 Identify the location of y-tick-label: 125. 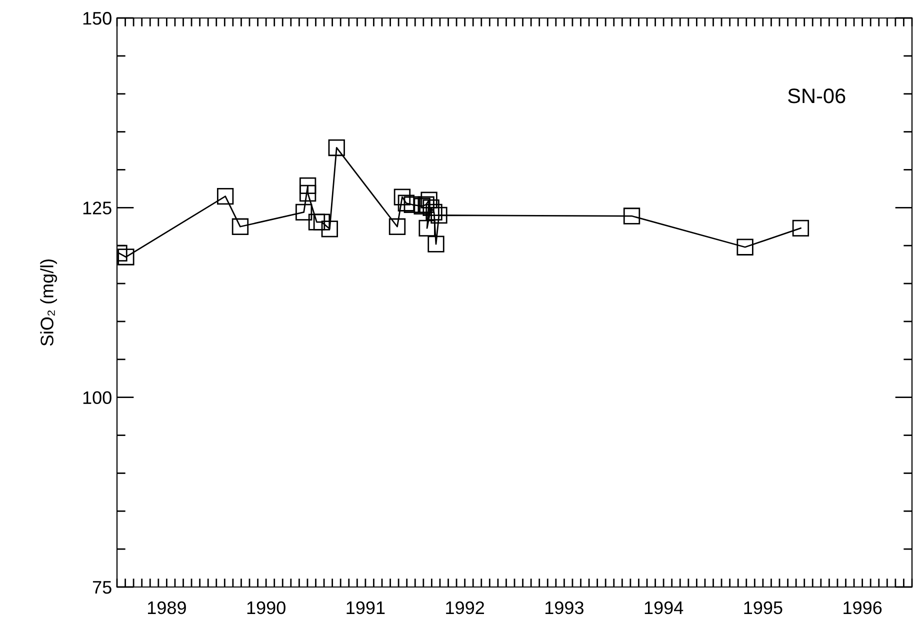
(97, 208).